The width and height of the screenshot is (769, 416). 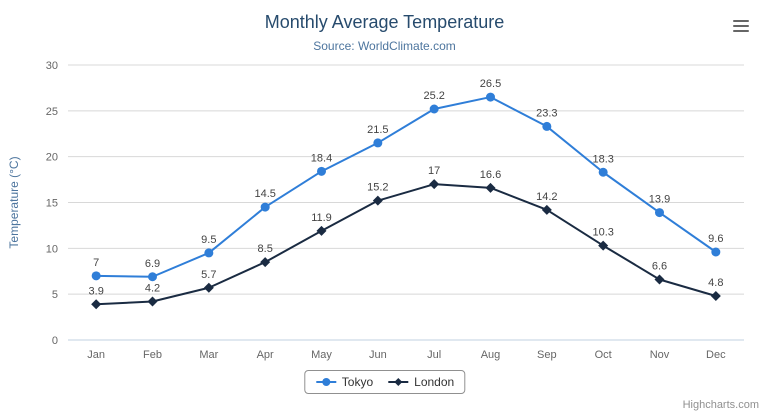 What do you see at coordinates (715, 283) in the screenshot?
I see `data-label-london: 4.8` at bounding box center [715, 283].